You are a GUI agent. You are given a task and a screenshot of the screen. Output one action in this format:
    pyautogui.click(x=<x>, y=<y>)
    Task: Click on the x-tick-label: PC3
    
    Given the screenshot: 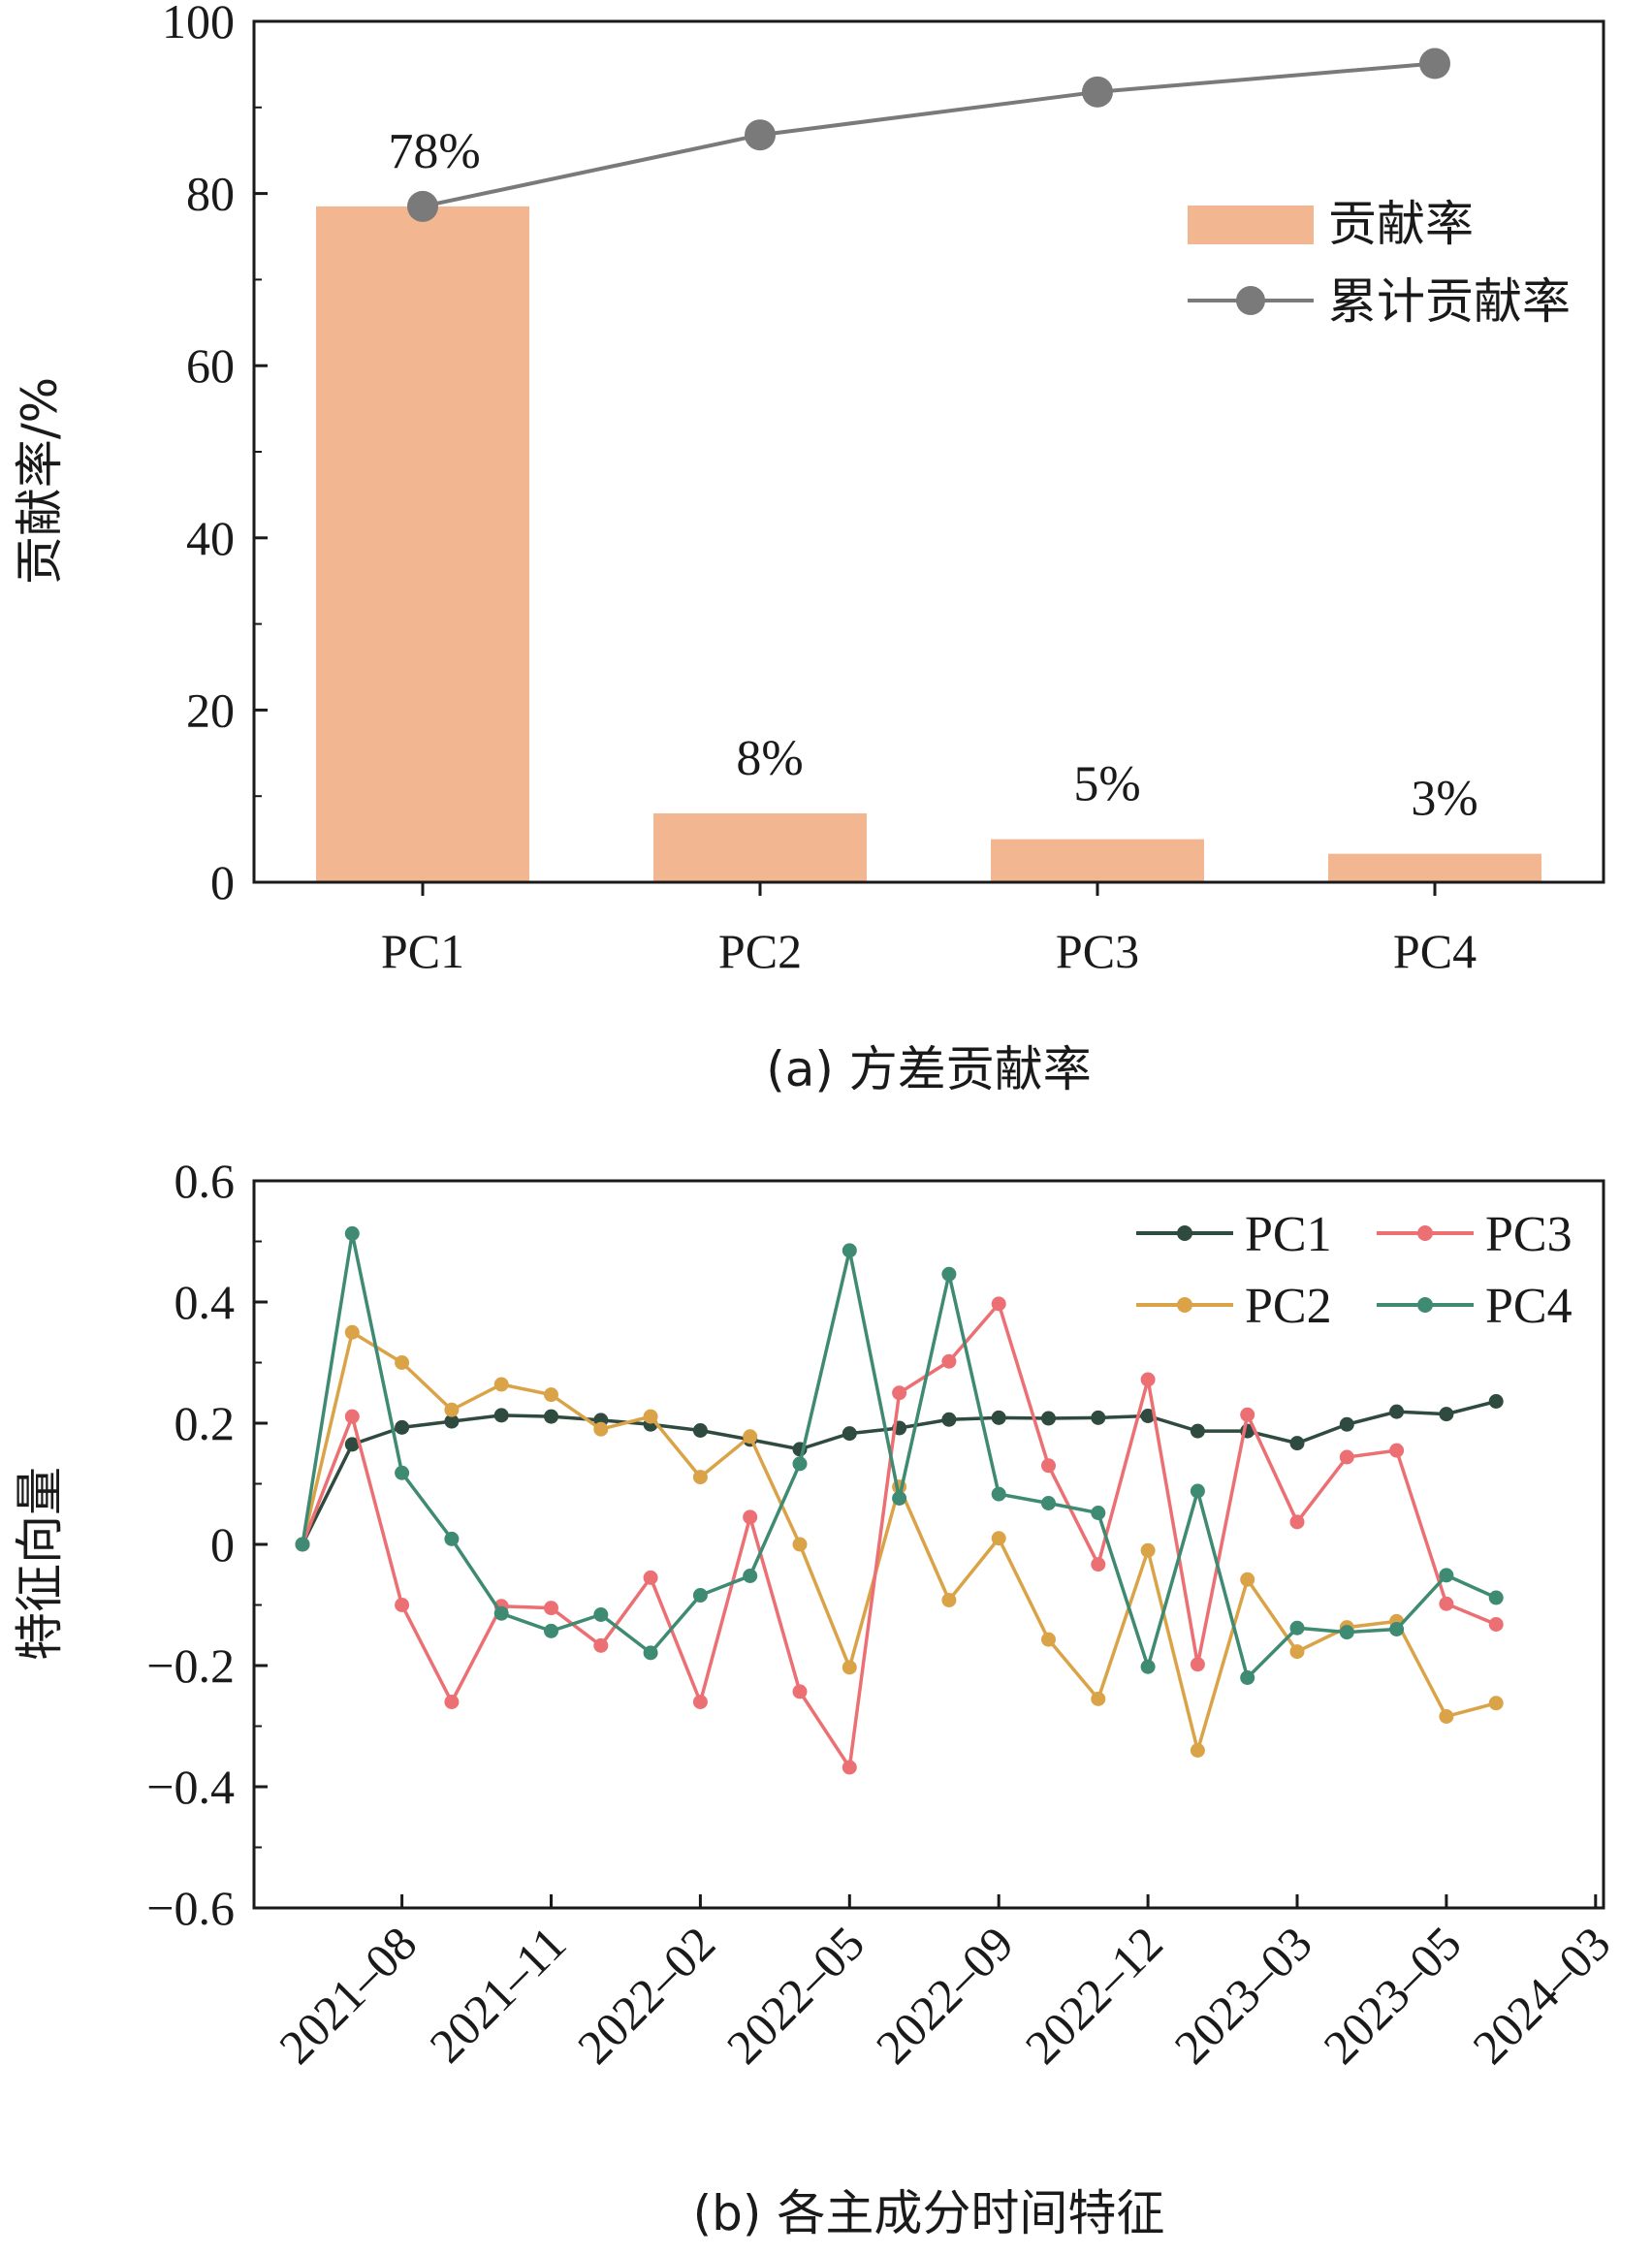 What is the action you would take?
    pyautogui.click(x=1097, y=951)
    